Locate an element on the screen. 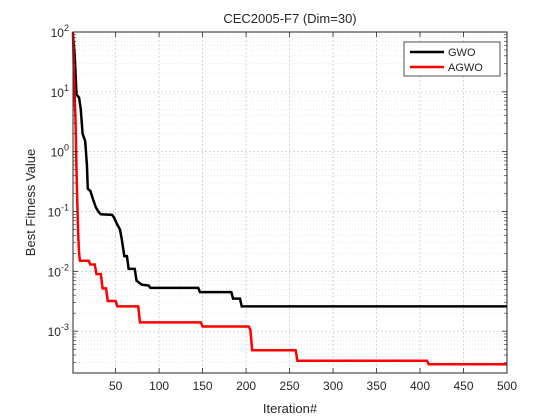 This screenshot has width=560, height=420. x-tick-label: 450 is located at coordinates (463, 386).